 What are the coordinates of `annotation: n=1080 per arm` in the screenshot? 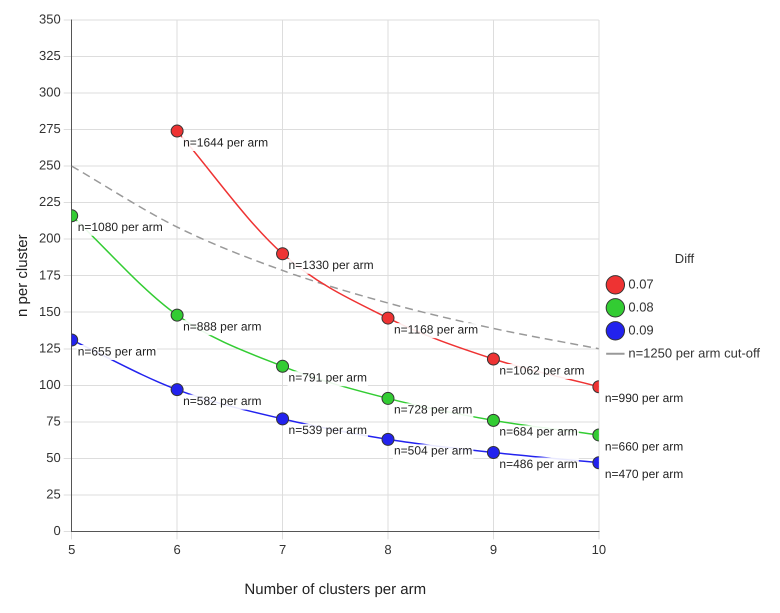 It's located at (120, 227).